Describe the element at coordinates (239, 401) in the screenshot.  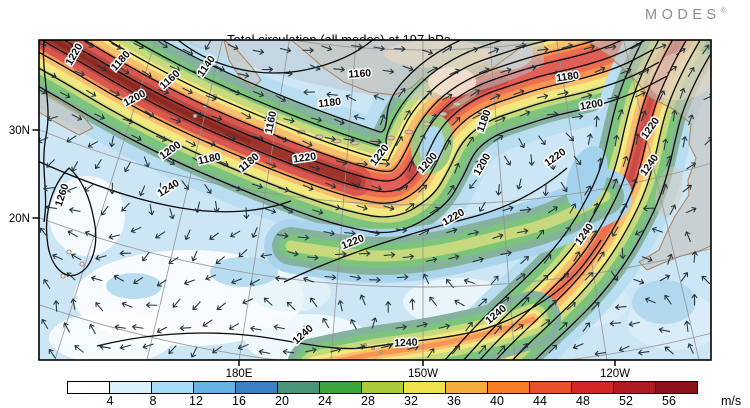
I see `colorbar-tick-label: 16` at that location.